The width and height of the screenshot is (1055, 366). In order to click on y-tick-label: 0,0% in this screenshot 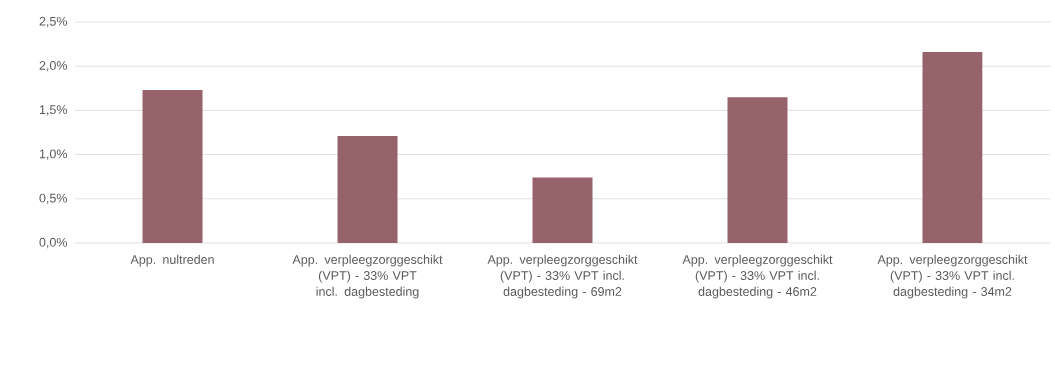, I will do `click(53, 243)`.